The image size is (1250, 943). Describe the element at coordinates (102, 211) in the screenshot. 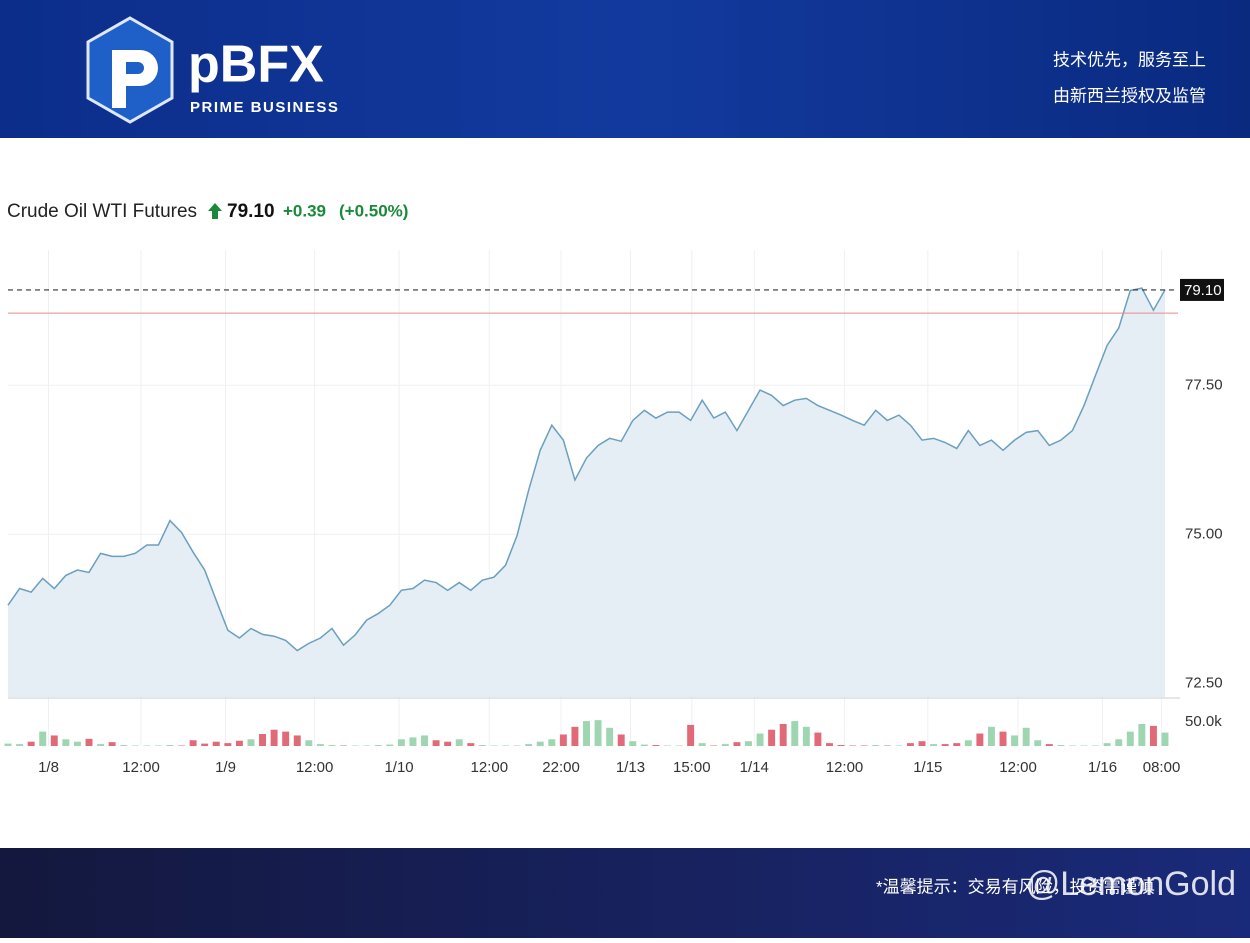

I see `chart-title: Crude Oil WTI Futures` at that location.